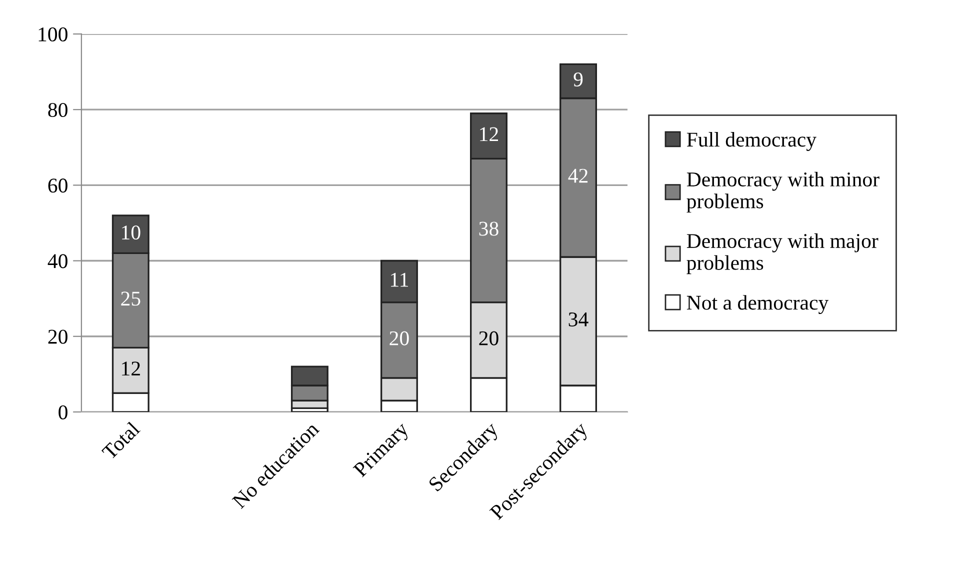 Image resolution: width=958 pixels, height=586 pixels. Describe the element at coordinates (751, 141) in the screenshot. I see `legend-label: Full democracy` at that location.